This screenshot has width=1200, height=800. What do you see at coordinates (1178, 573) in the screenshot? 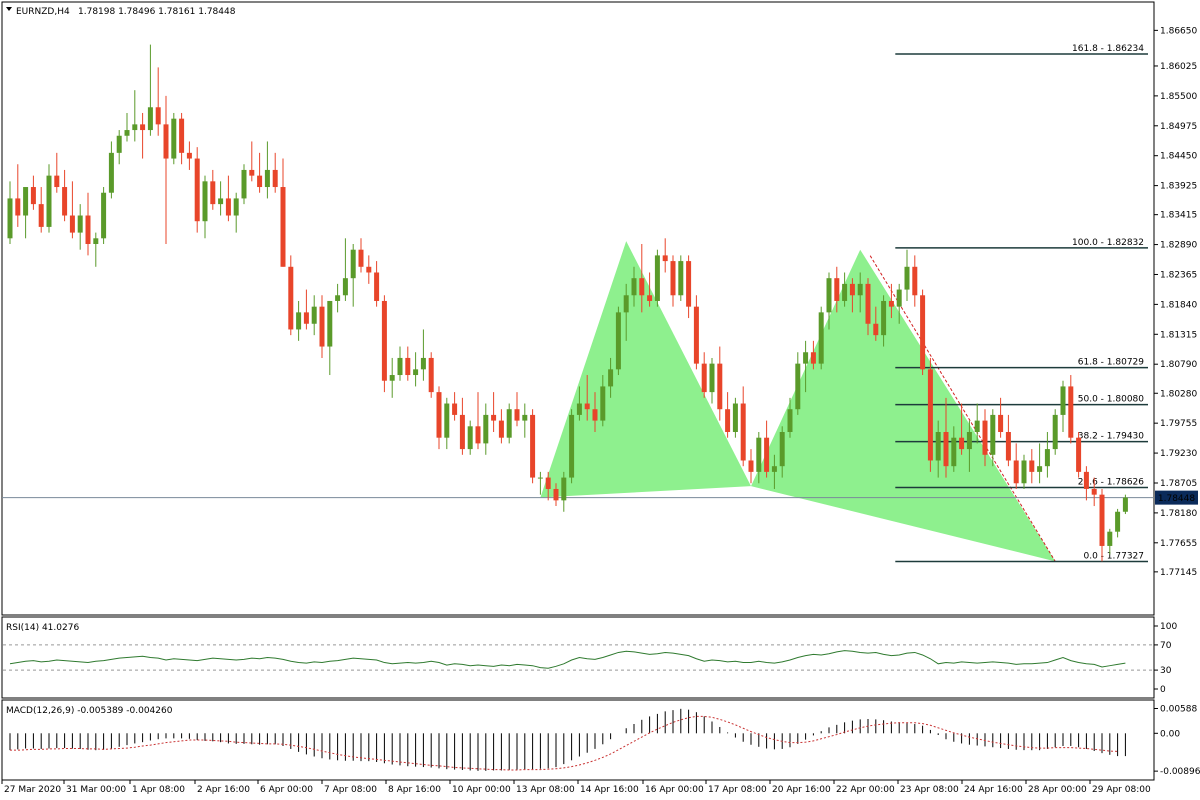
I see `y-tick-label: 1.77145` at bounding box center [1178, 573].